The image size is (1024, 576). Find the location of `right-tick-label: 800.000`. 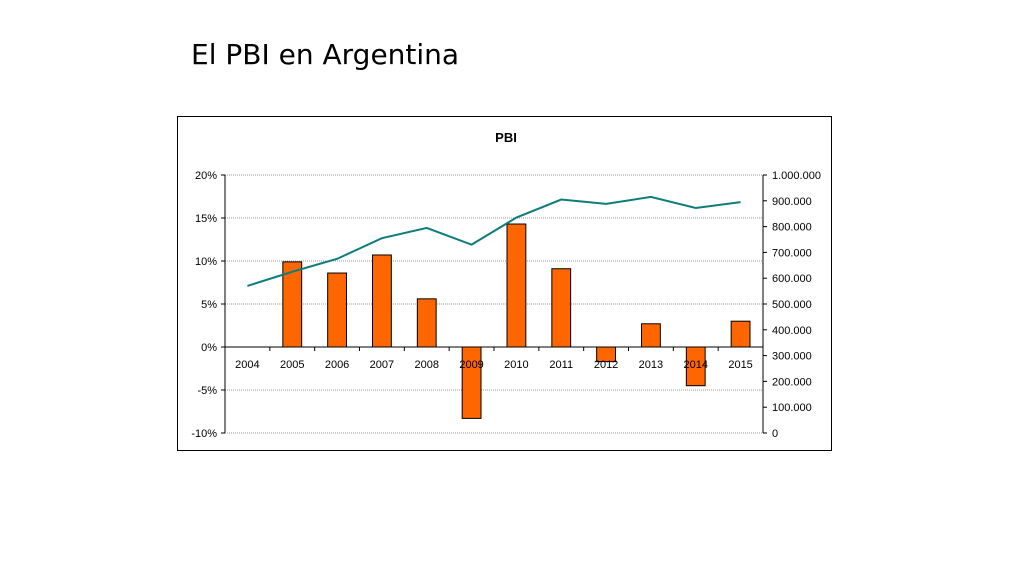

right-tick-label: 800.000 is located at coordinates (792, 228).